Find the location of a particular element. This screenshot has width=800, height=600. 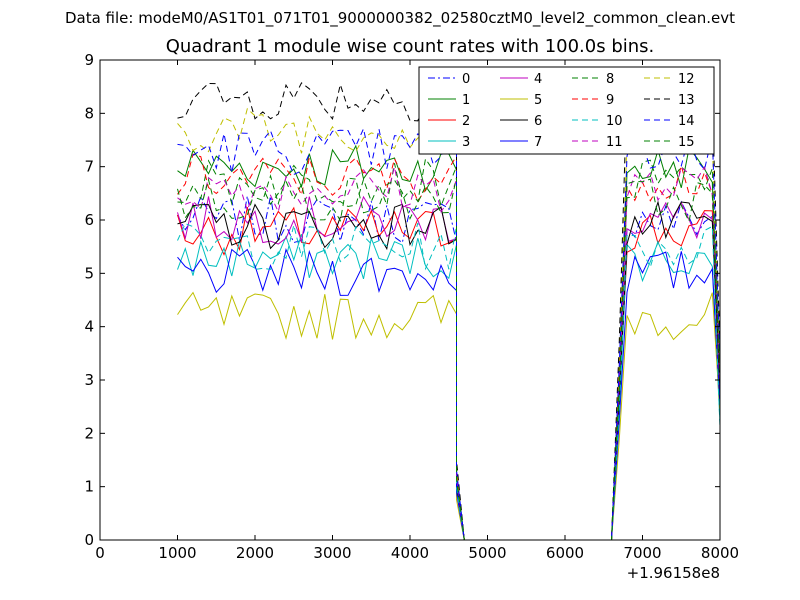

y-tick-label: 8 is located at coordinates (89, 113).